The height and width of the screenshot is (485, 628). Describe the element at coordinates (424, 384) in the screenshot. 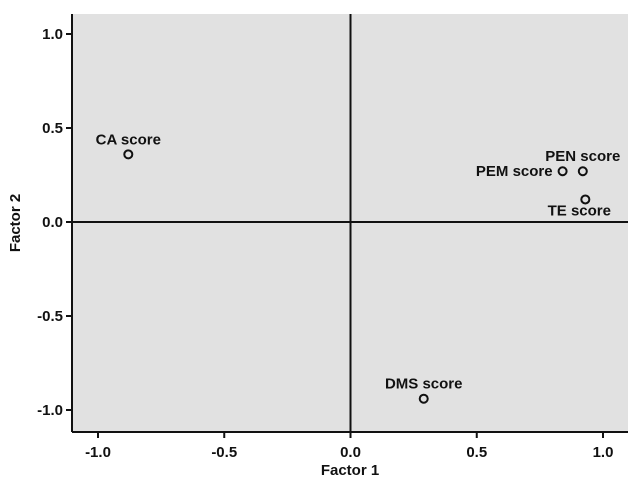

I see `data-point-label: DMS score` at that location.